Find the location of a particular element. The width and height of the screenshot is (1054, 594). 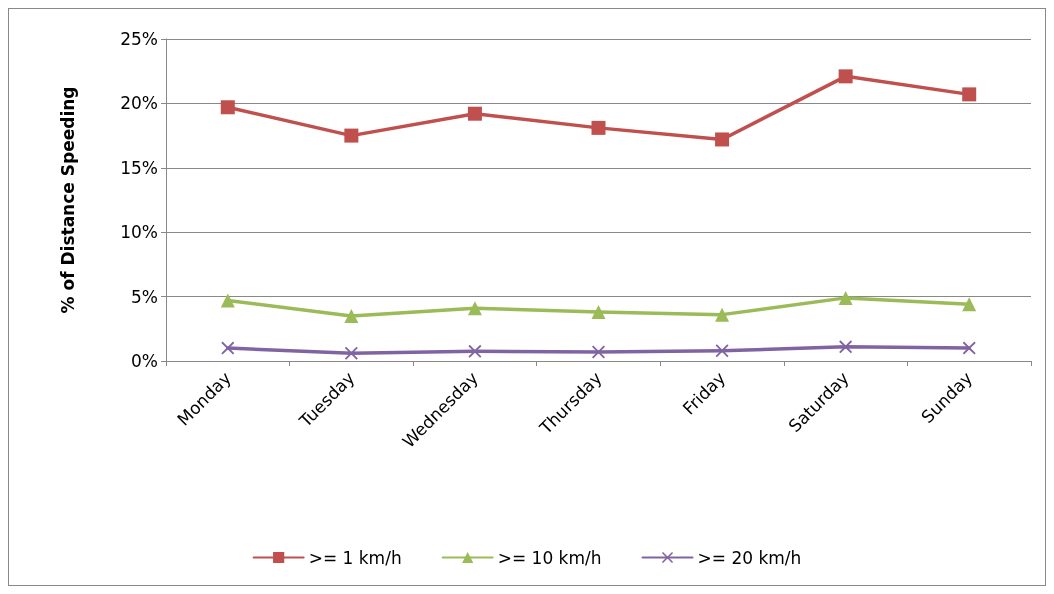

y-tick-label: 10% is located at coordinates (139, 232).